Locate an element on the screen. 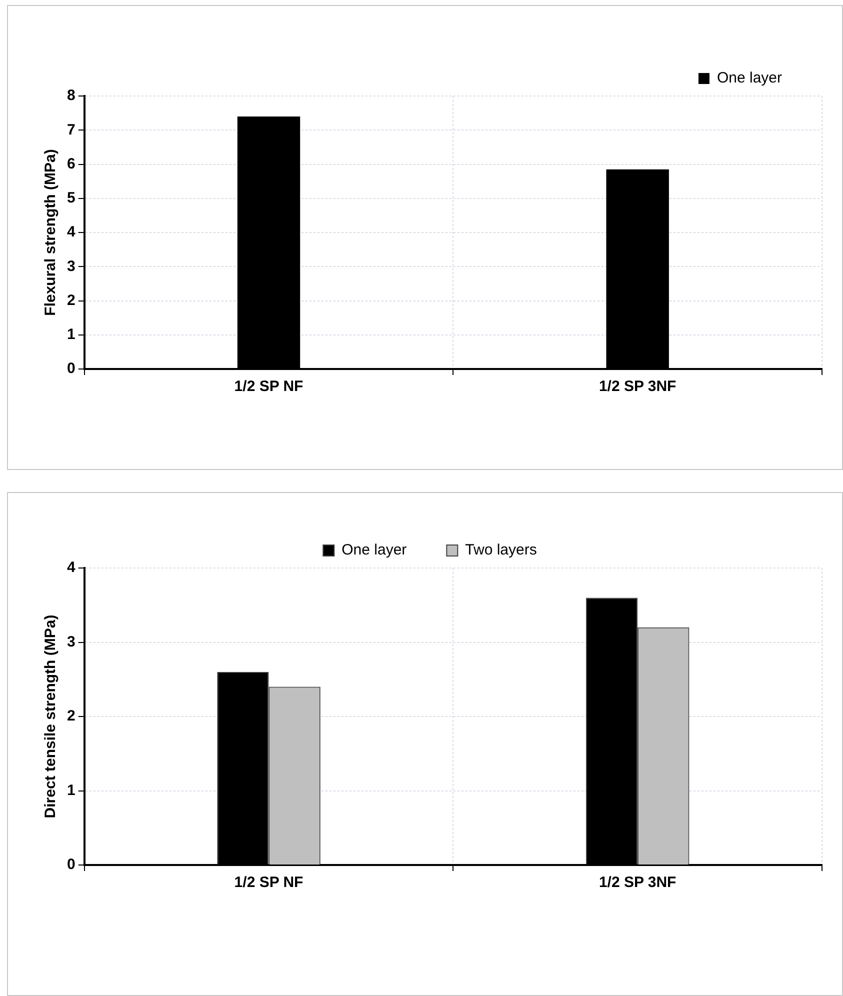 The height and width of the screenshot is (996, 843). y-tick-label: 5 is located at coordinates (71, 198).